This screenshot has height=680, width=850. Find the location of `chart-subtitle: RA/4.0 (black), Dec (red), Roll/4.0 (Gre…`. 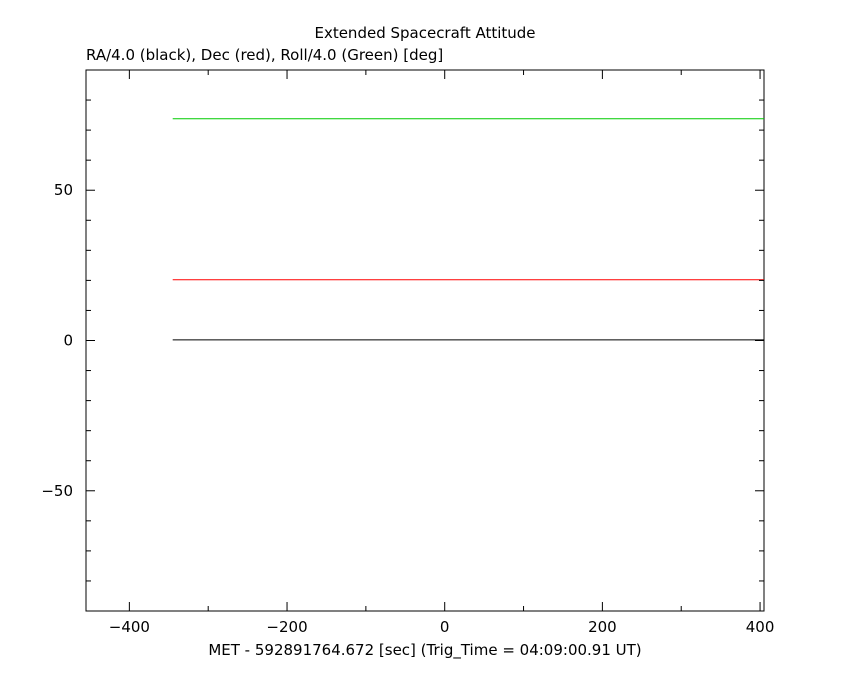

chart-subtitle: RA/4.0 (black), Dec (red), Roll/4.0 (Gre… is located at coordinates (264, 55).